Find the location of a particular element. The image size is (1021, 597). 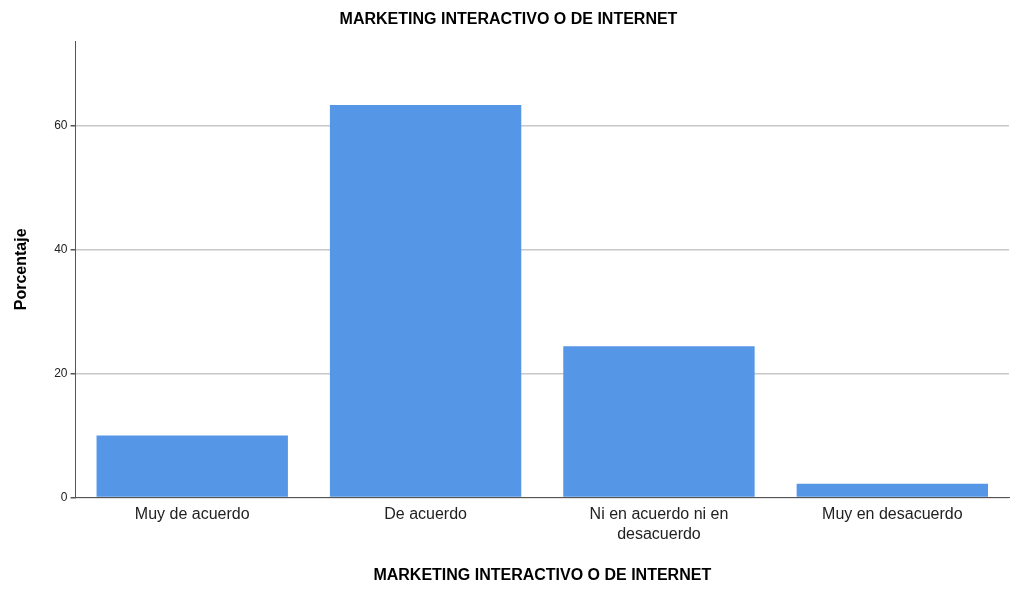

chart-title: MARKETING INTERACTIVO O DE INTERNET is located at coordinates (508, 19).